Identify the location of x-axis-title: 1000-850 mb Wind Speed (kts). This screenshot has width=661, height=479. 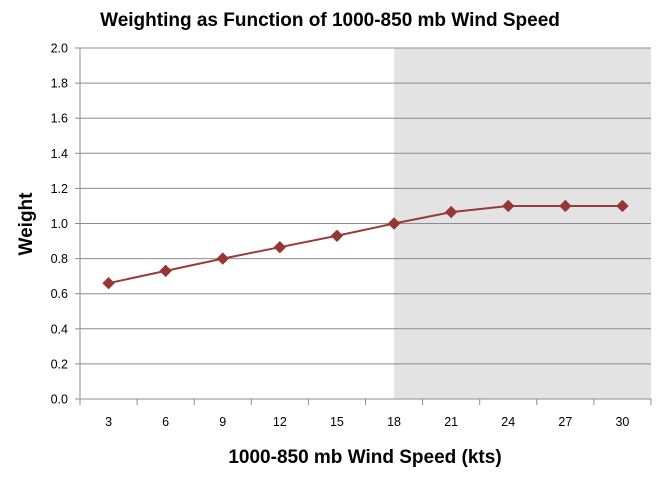
(364, 457).